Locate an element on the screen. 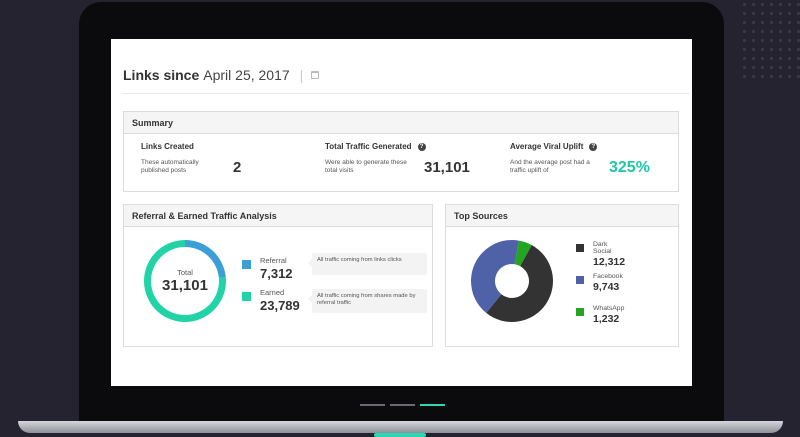 This screenshot has height=437, width=800. carousel-pager is located at coordinates (402, 405).